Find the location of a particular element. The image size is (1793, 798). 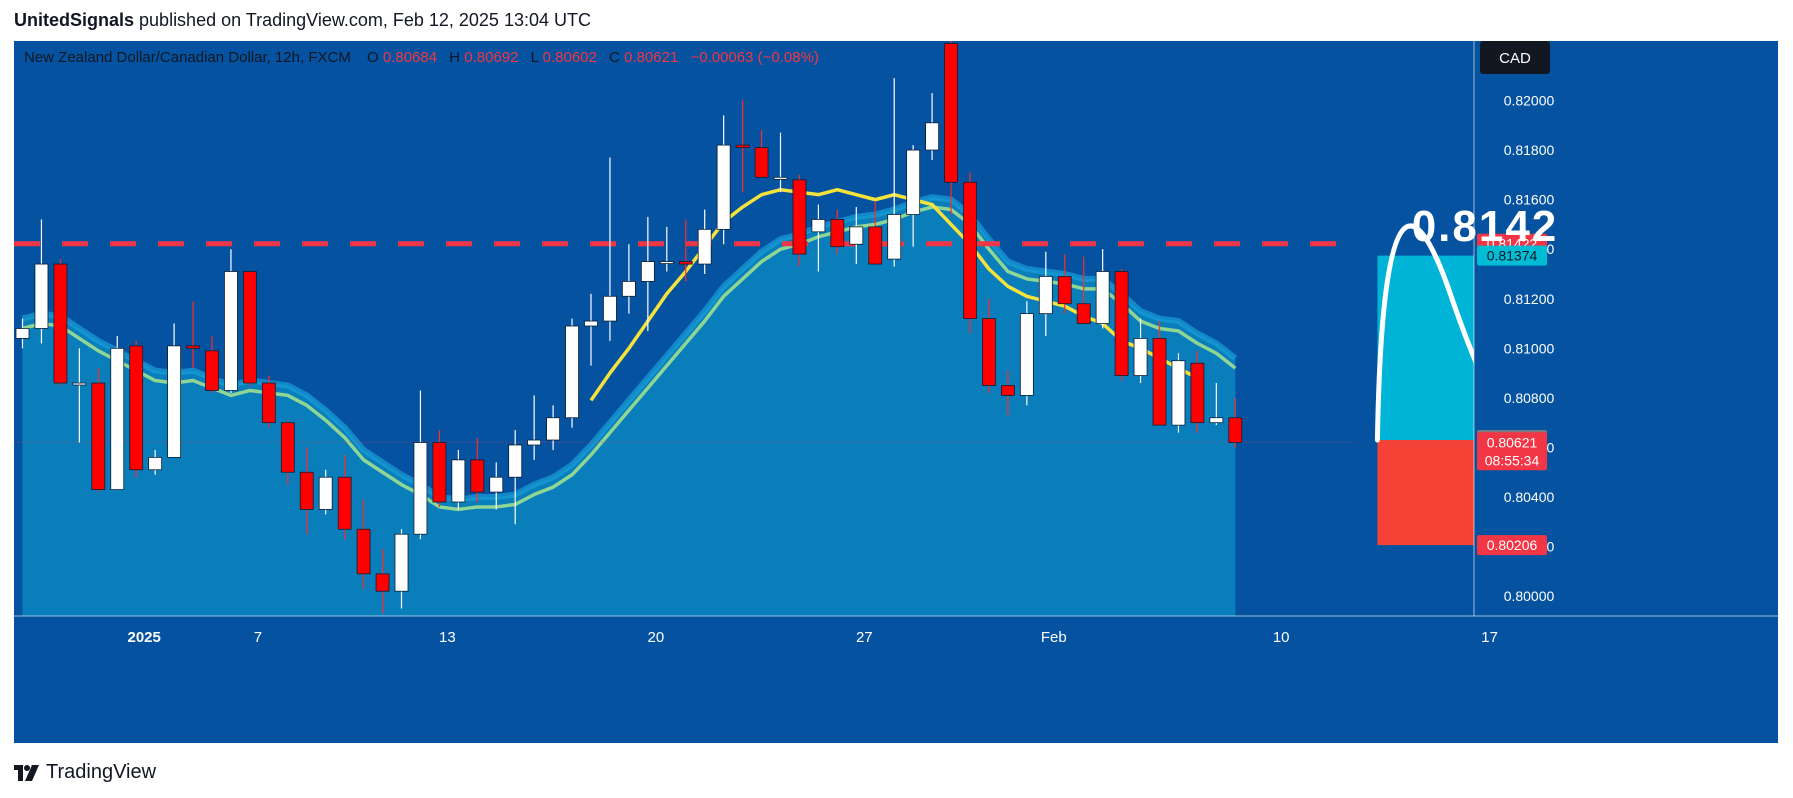

high-value: 0.80692 is located at coordinates (491, 57).